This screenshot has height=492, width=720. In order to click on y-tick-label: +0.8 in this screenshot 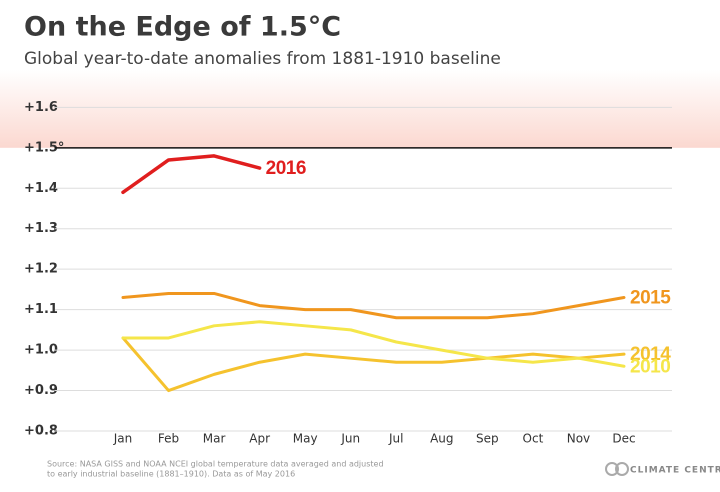, I will do `click(41, 431)`.